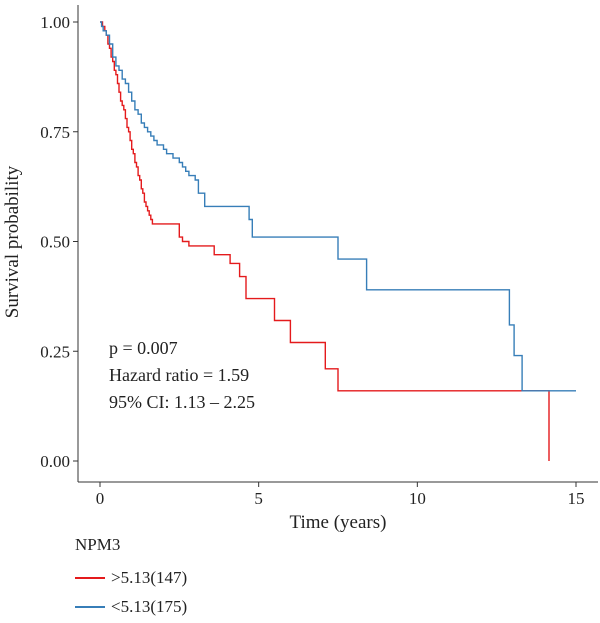  I want to click on x-tick-label: 10, so click(417, 498).